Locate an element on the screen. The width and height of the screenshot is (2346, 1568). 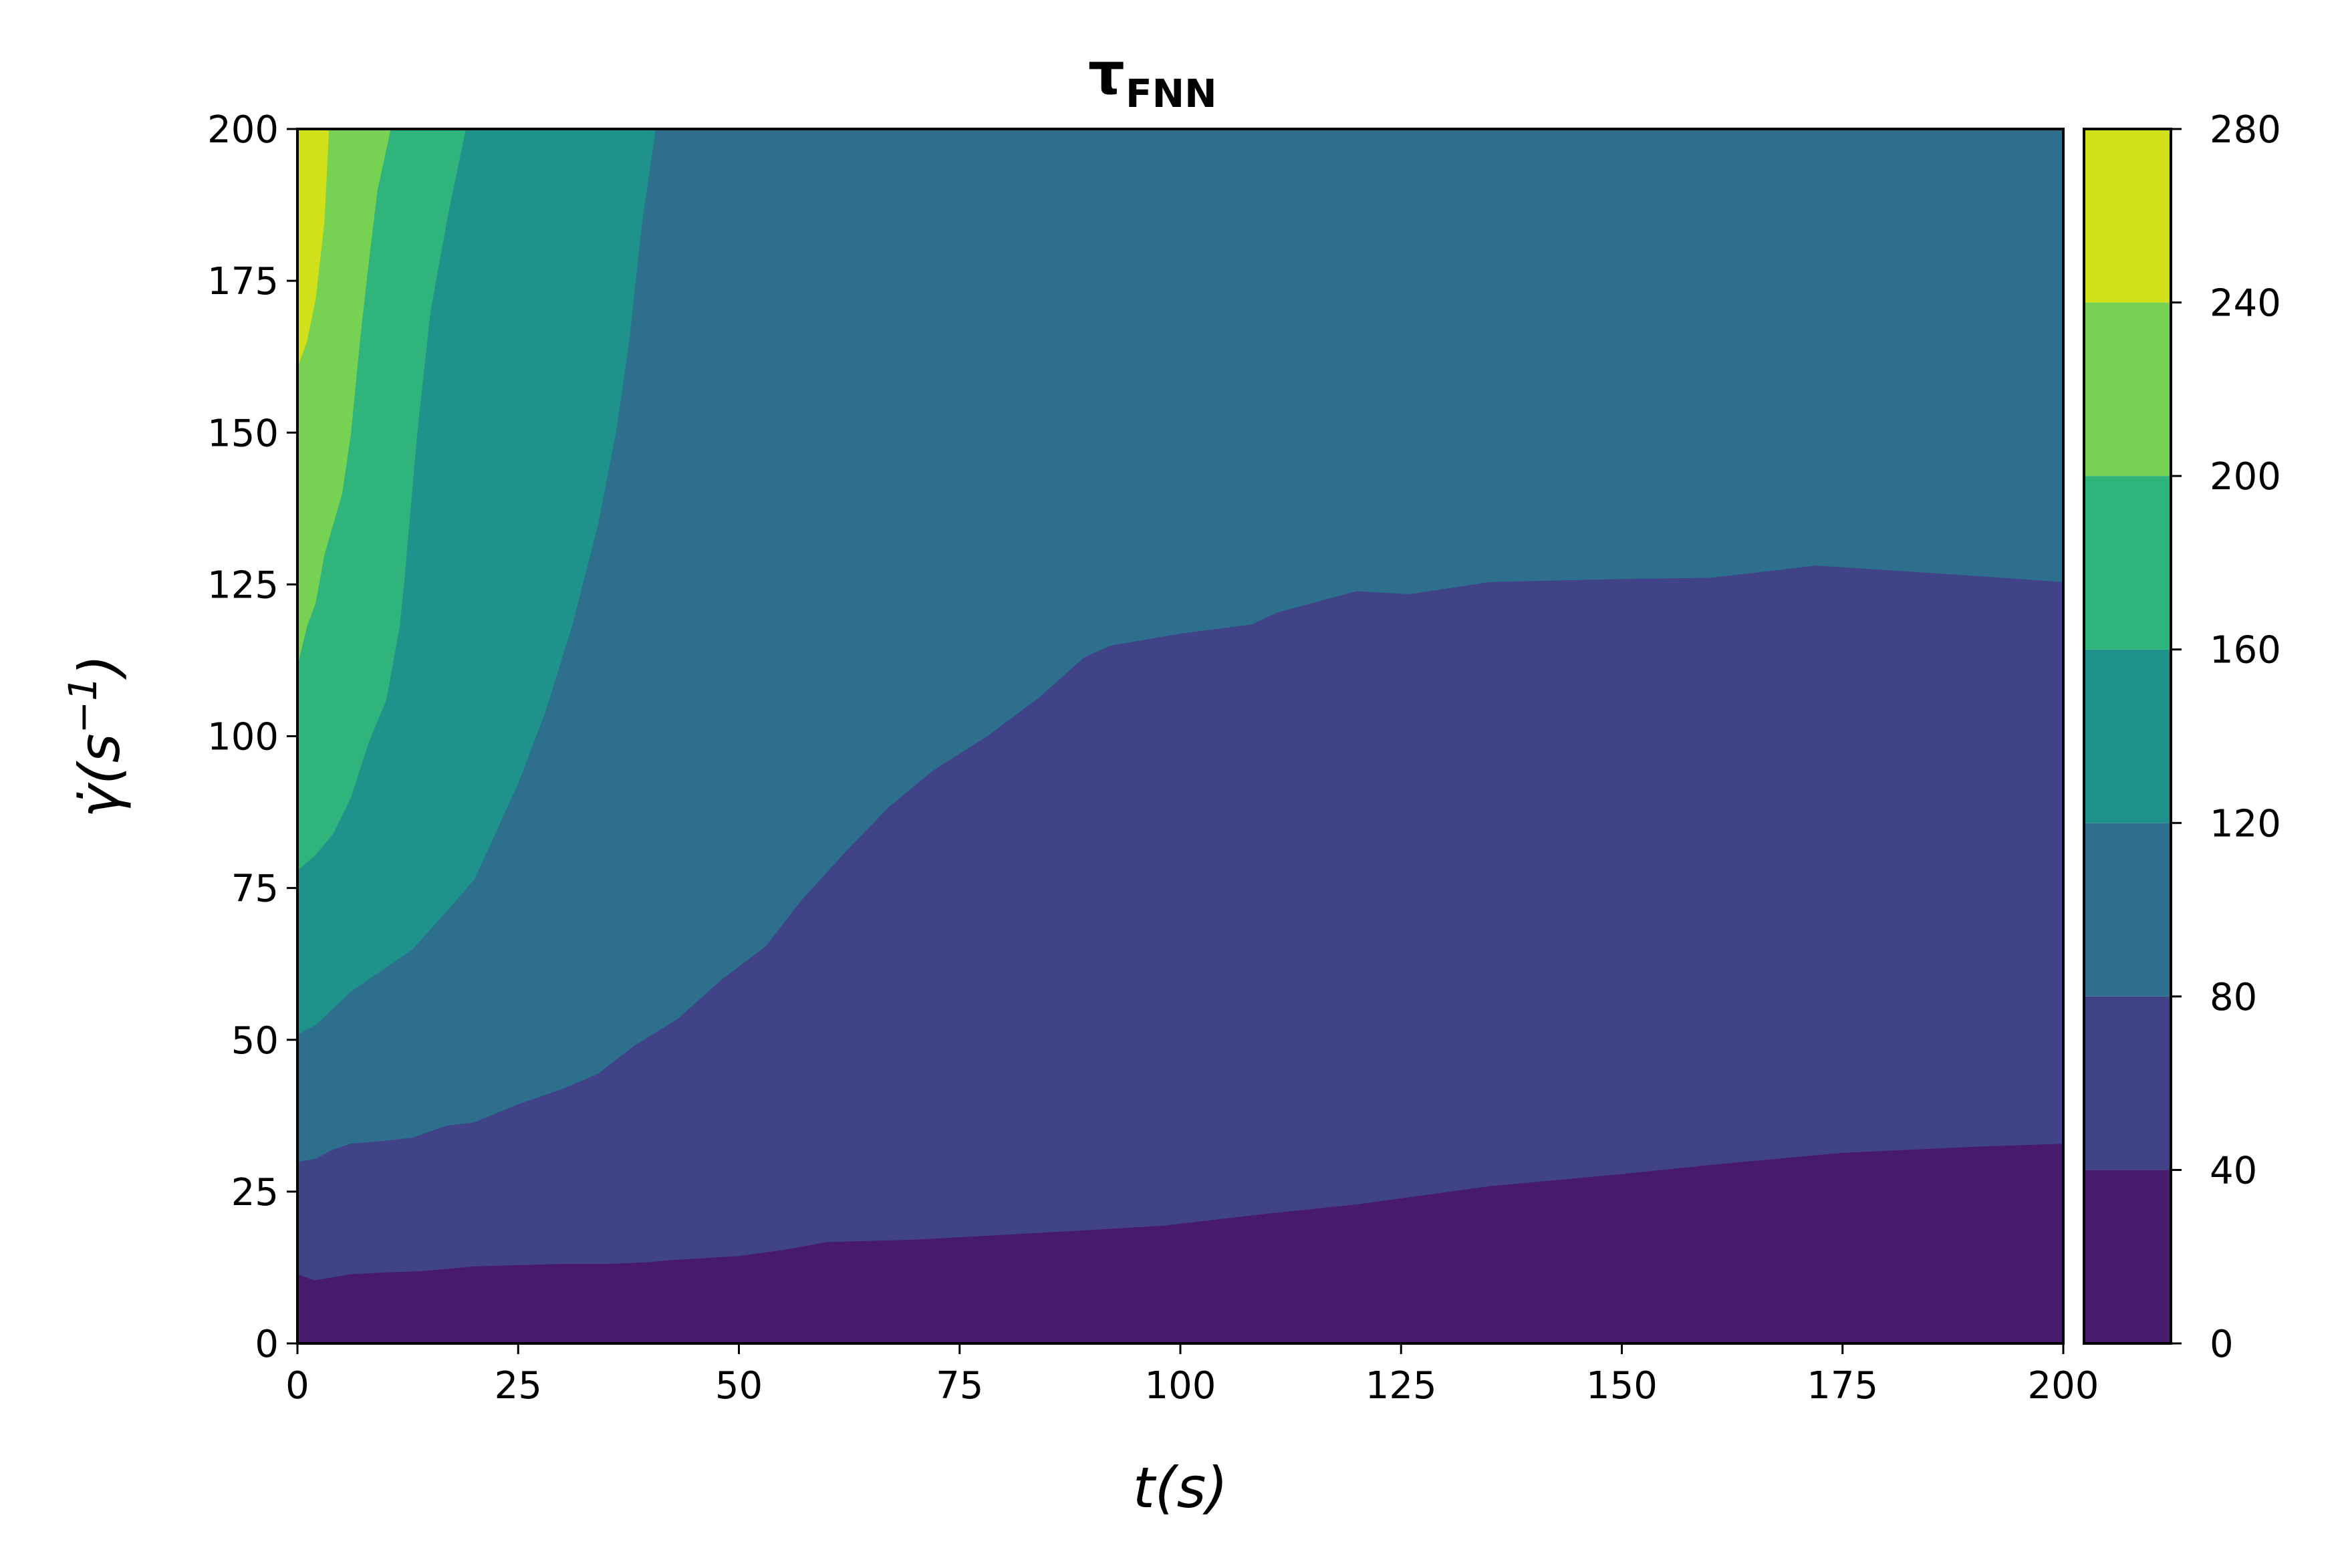
colorbar-tick-label: 200 is located at coordinates (2245, 477).